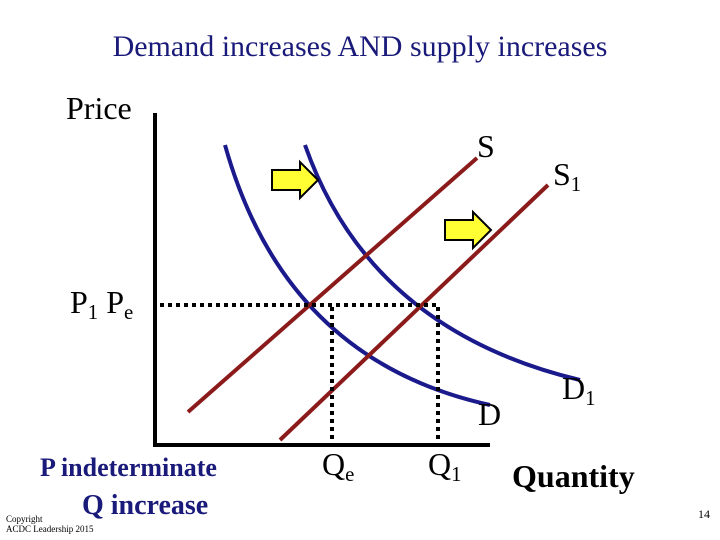 Image resolution: width=720 pixels, height=540 pixels. I want to click on supply-label-s: S, so click(486, 146).